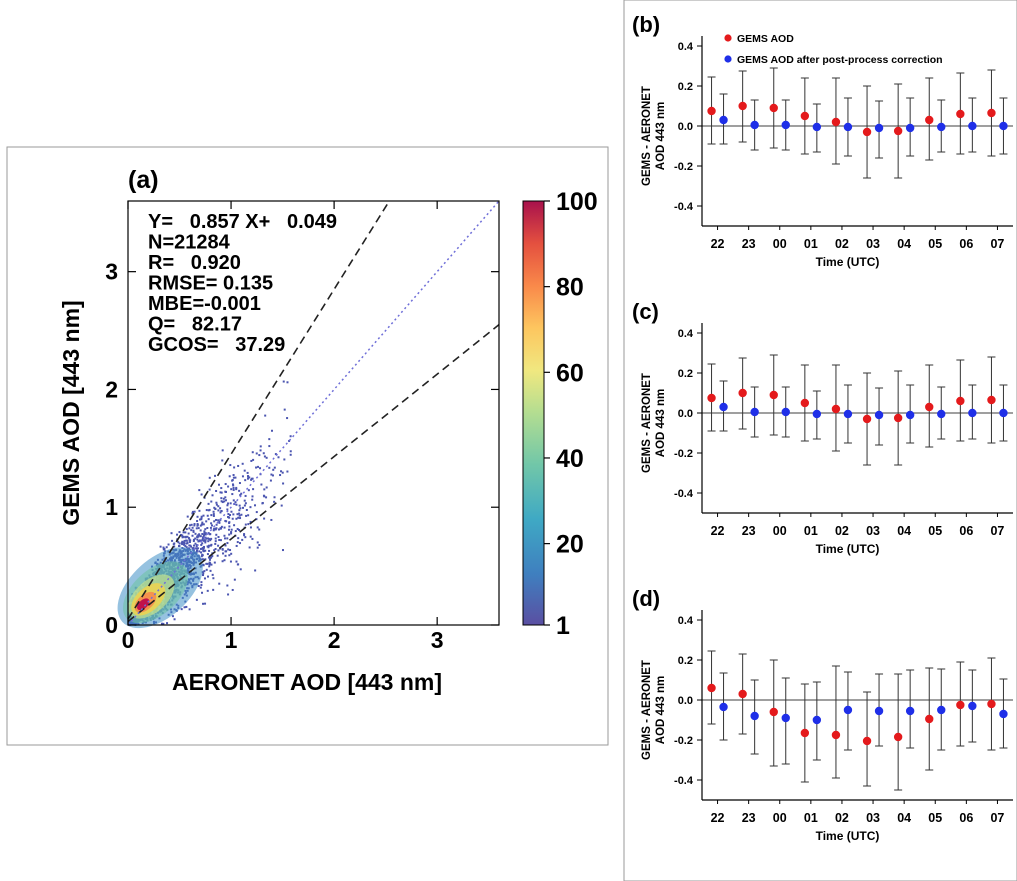  Describe the element at coordinates (661, 423) in the screenshot. I see `y-axis-label: AOD 443 nm` at that location.